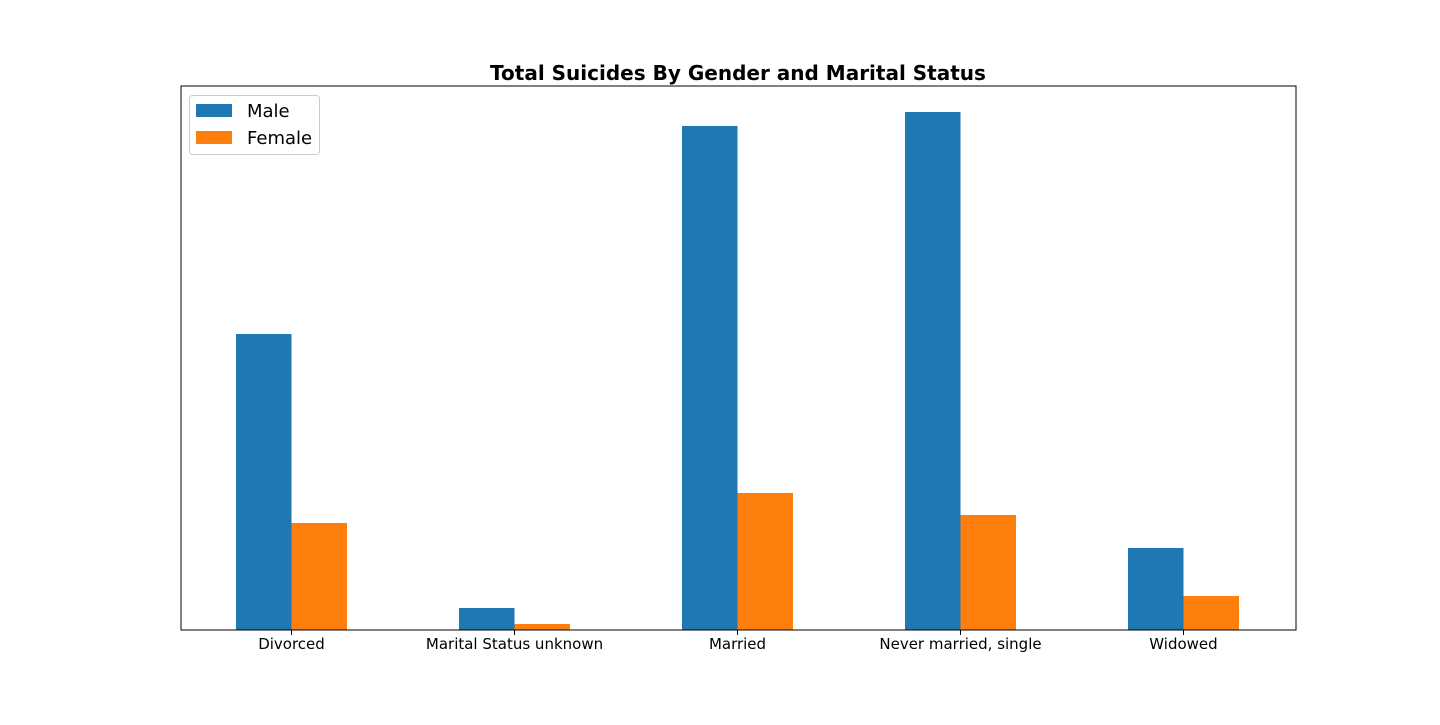 This screenshot has width=1440, height=725. I want to click on legend-swatch-female, so click(214, 137).